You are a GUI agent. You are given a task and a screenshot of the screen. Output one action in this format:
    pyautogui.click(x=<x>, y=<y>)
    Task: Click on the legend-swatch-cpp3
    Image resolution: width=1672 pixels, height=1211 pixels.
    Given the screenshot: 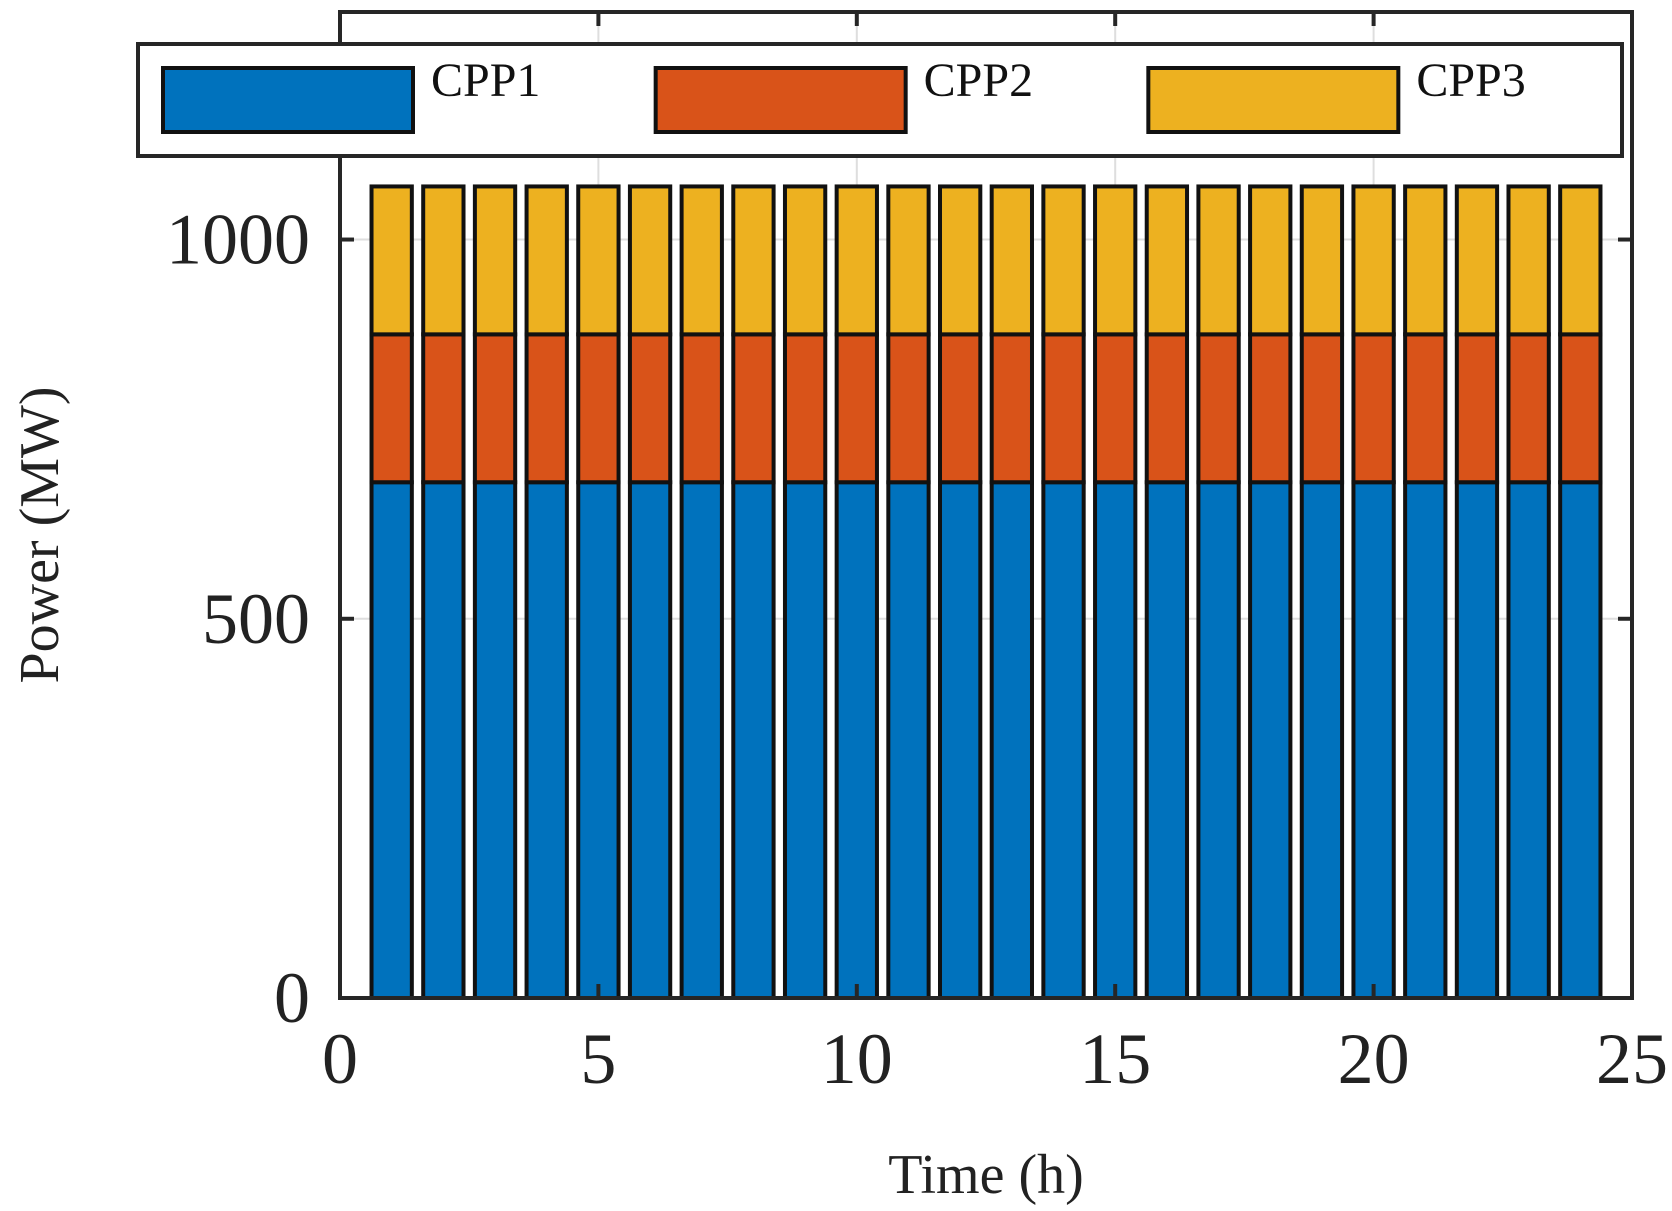 What is the action you would take?
    pyautogui.click(x=1273, y=100)
    